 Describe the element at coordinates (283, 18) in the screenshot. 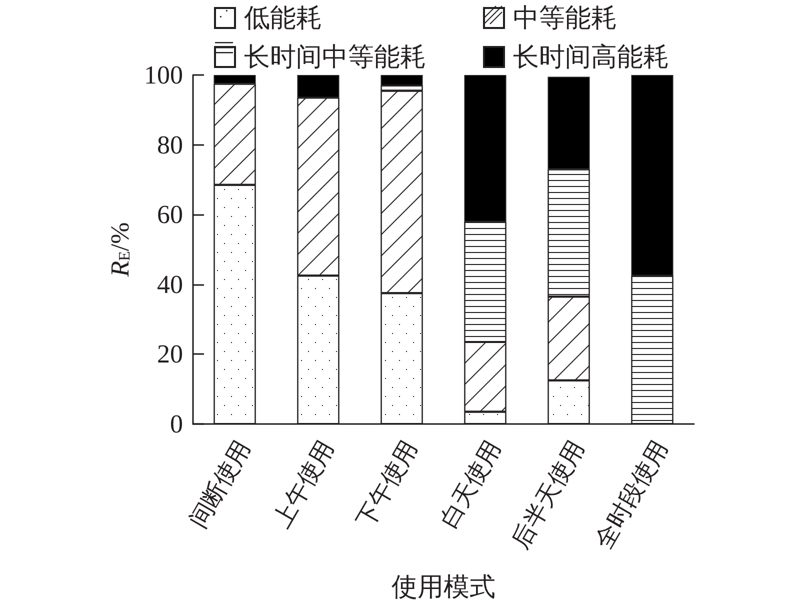

I see `legend-label: 低能耗` at that location.